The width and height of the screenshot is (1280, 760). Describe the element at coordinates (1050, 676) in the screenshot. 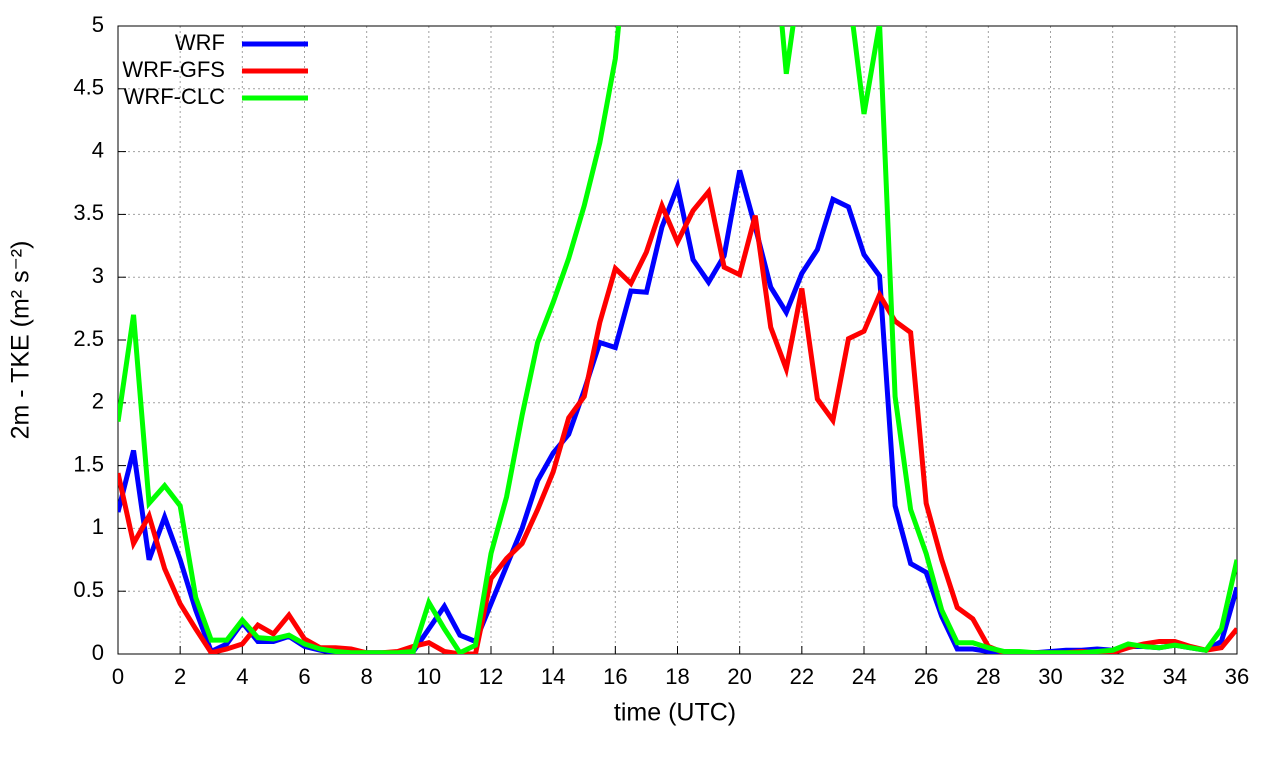

I see `x-tick-label: 30` at that location.